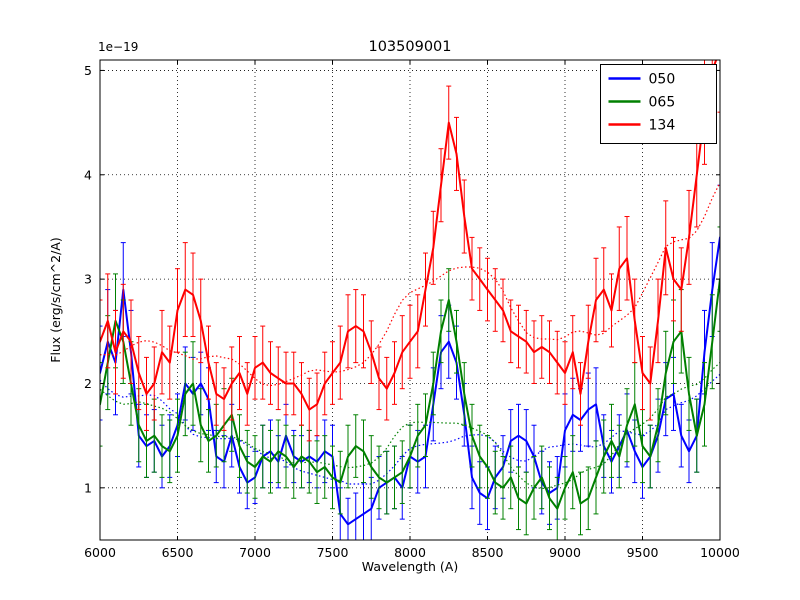 Image resolution: width=800 pixels, height=600 pixels. What do you see at coordinates (409, 47) in the screenshot?
I see `chart-title: 103509001` at bounding box center [409, 47].